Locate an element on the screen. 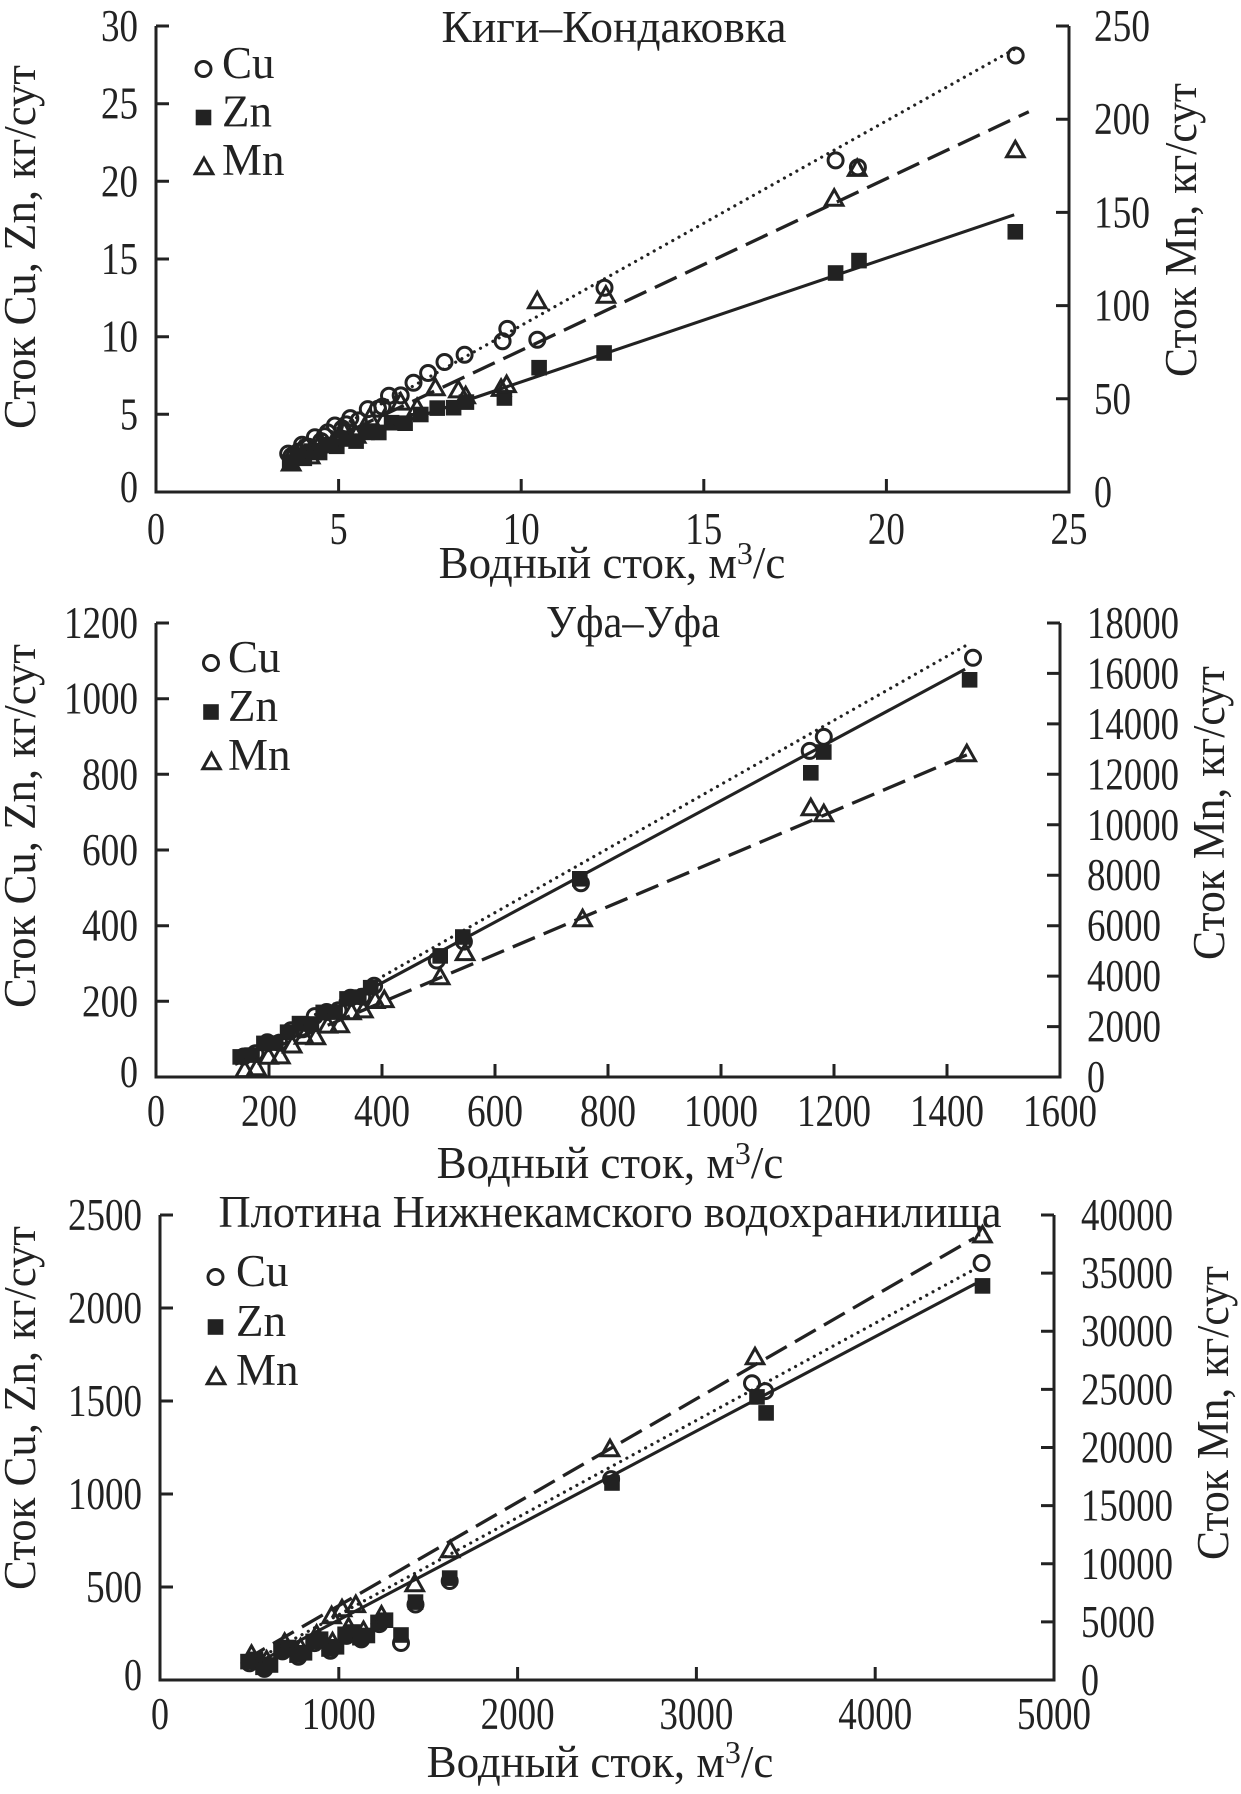 This screenshot has height=1794, width=1241. svg-text: 8000 is located at coordinates (1124, 875).